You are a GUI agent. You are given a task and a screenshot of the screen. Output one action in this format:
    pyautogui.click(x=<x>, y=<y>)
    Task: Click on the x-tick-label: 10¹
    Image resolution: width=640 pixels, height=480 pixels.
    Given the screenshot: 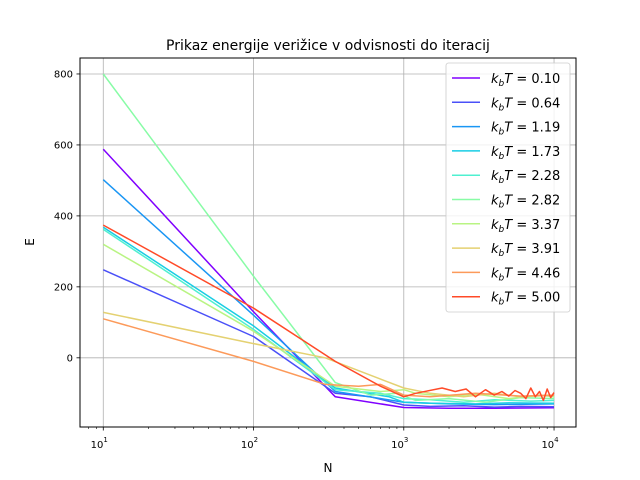 What is the action you would take?
    pyautogui.click(x=99, y=443)
    